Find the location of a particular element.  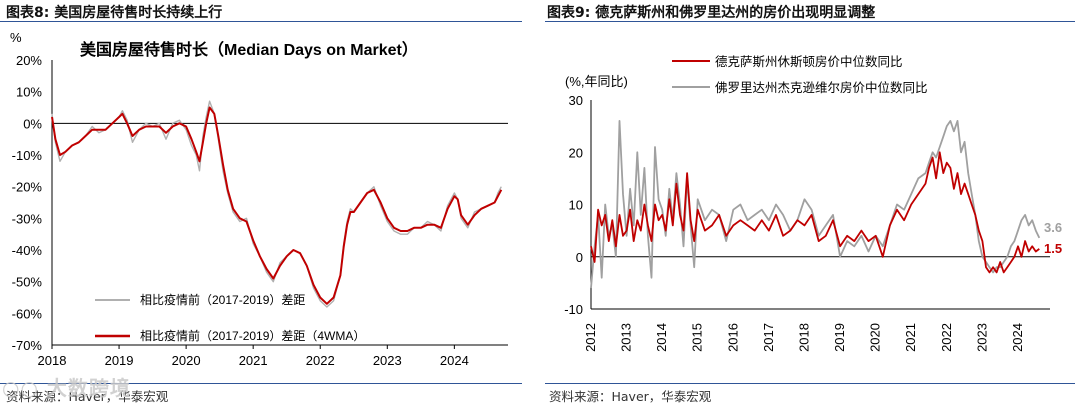

x-tick-label: 2012 is located at coordinates (590, 337).